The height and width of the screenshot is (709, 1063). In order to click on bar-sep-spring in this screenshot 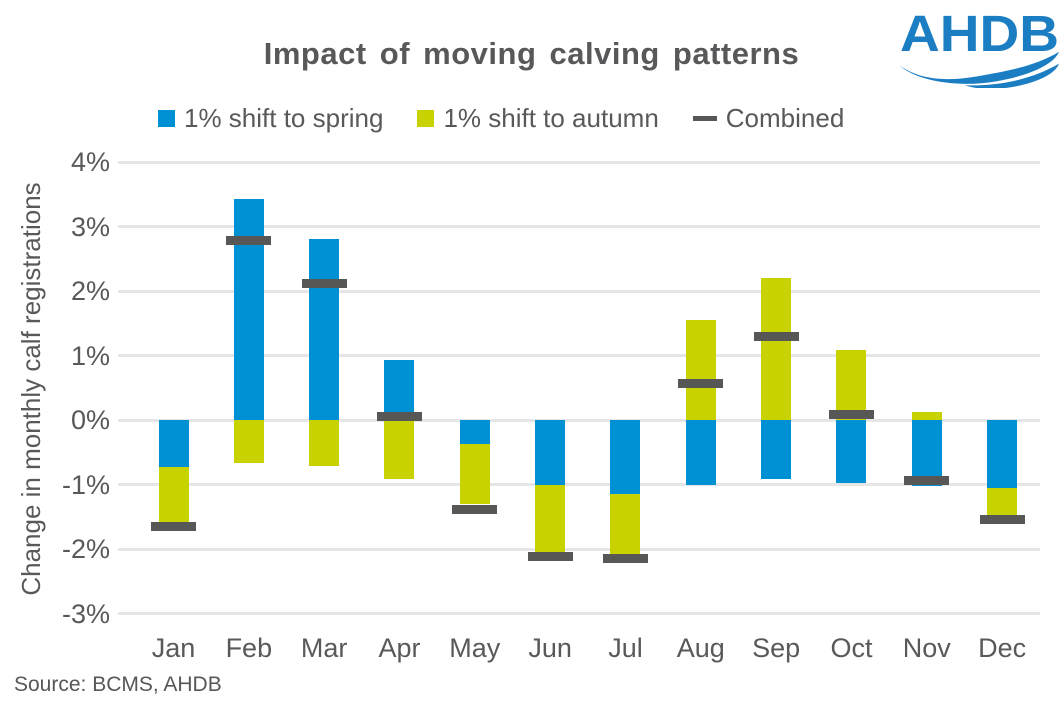, I will do `click(776, 450)`.